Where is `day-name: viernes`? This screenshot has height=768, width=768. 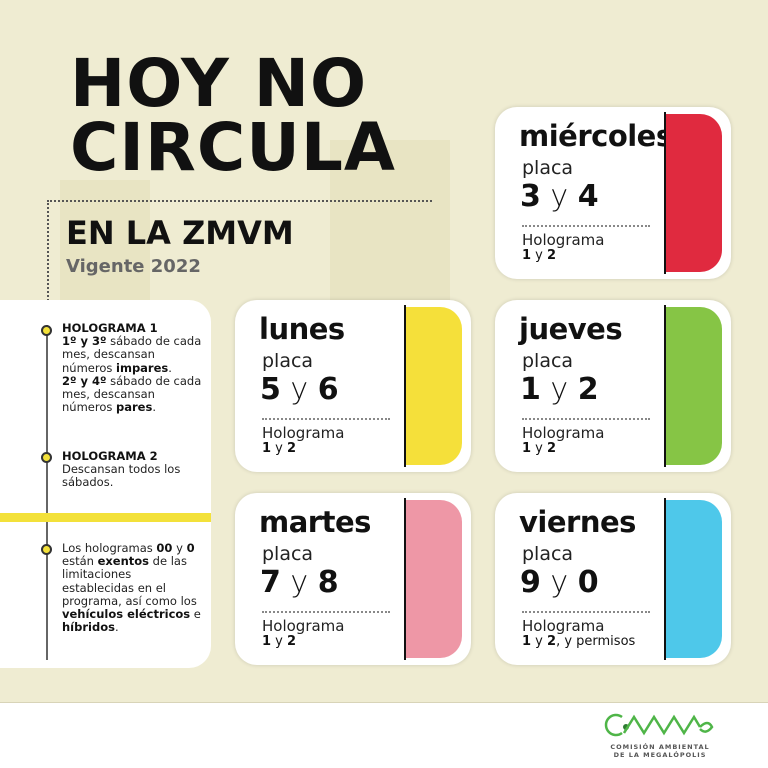 day-name: viernes is located at coordinates (577, 522).